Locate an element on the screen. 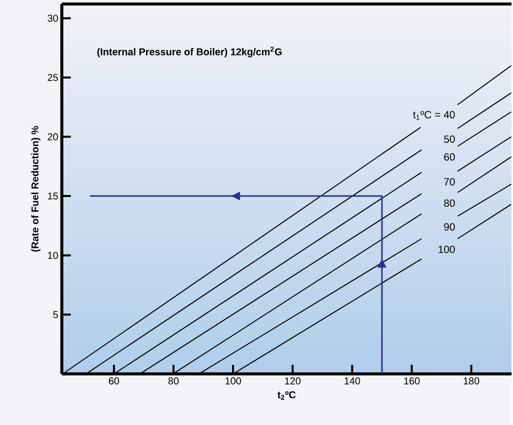 This screenshot has height=425, width=513. x-tick-label: 80 is located at coordinates (173, 381).